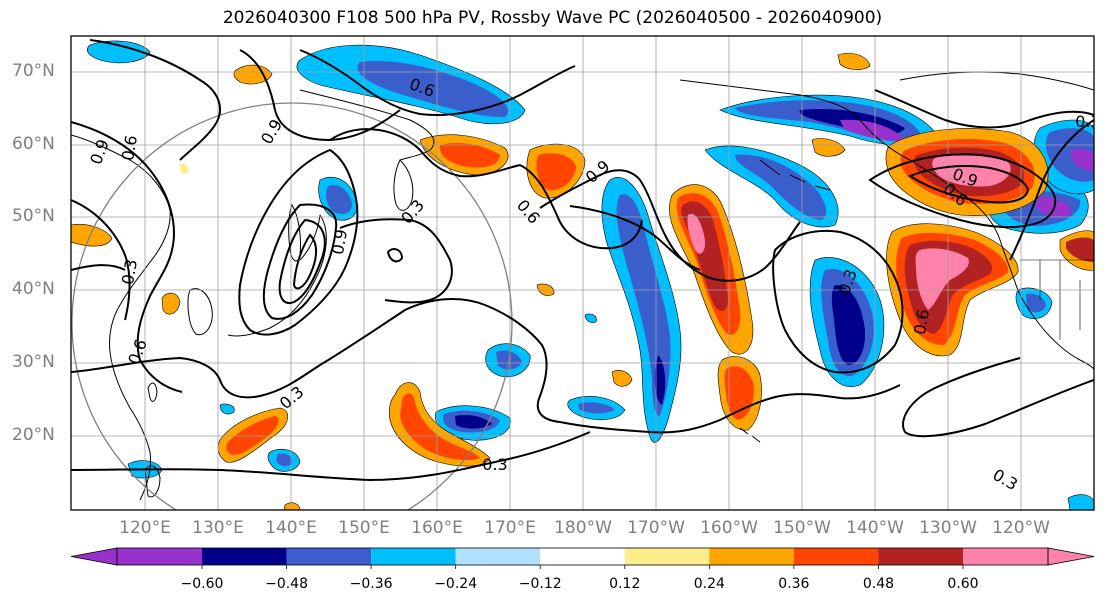  I want to click on lon-tick-label: 130°E, so click(218, 528).